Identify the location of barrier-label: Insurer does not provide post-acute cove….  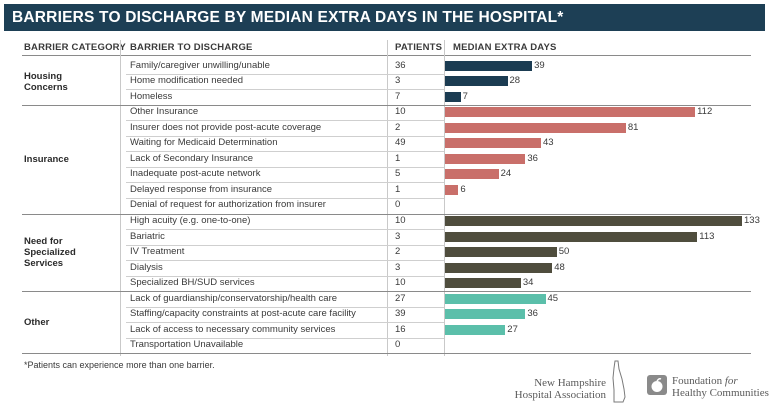
(226, 127).